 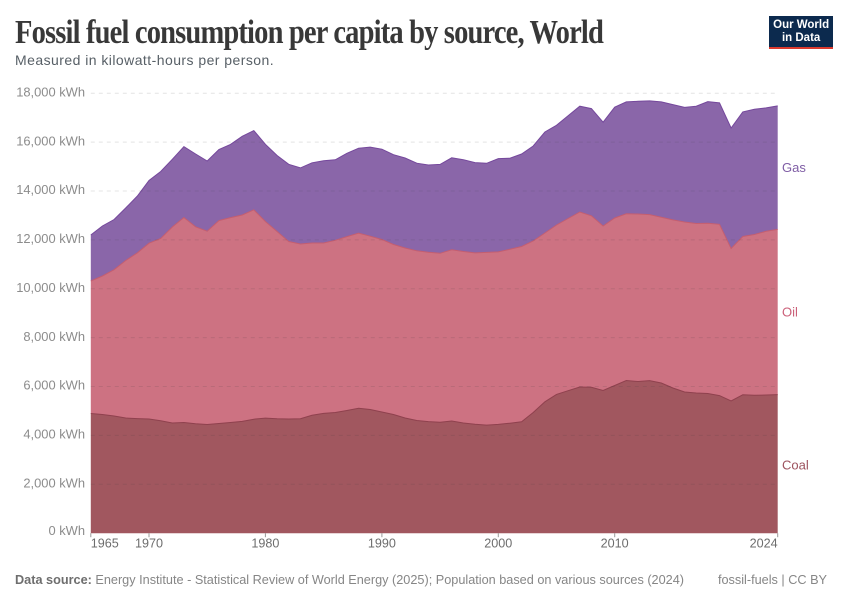 I want to click on svg-text: 2,000 kWh, so click(x=54, y=483).